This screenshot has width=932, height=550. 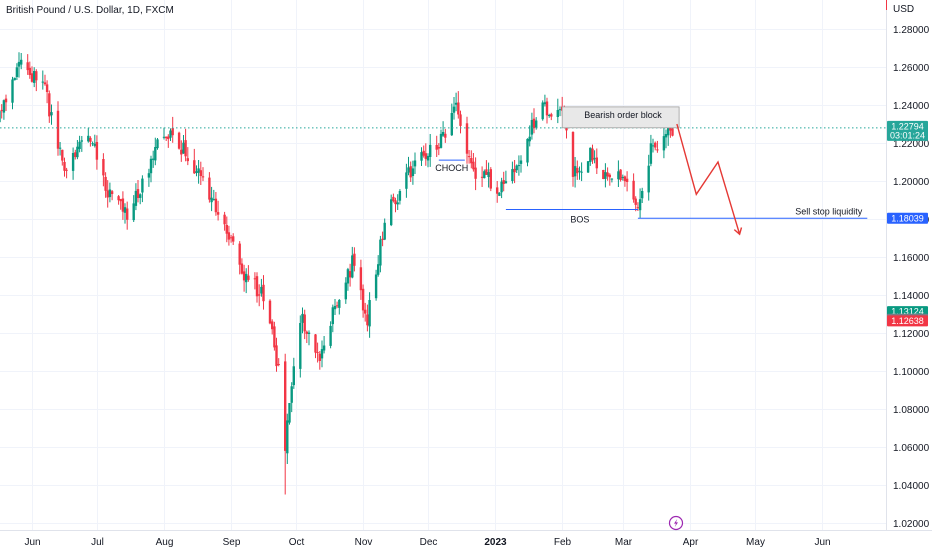 What do you see at coordinates (676, 523) in the screenshot?
I see `lightning-icon` at bounding box center [676, 523].